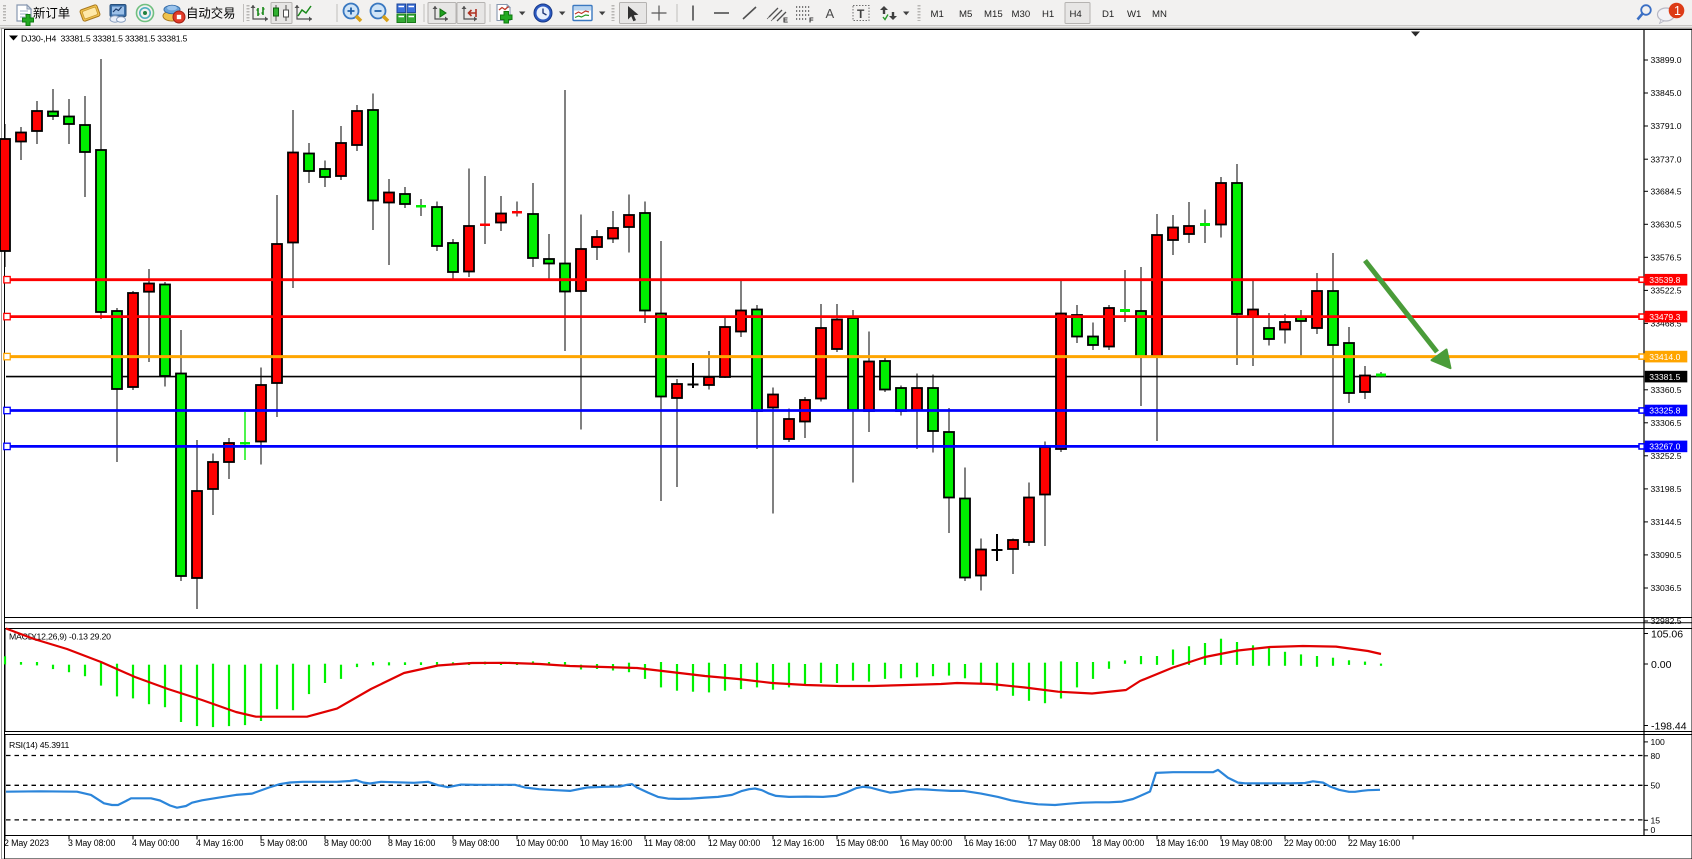 This screenshot has height=859, width=1692. What do you see at coordinates (1118, 843) in the screenshot?
I see `svg-text: 18 May 00:00` at bounding box center [1118, 843].